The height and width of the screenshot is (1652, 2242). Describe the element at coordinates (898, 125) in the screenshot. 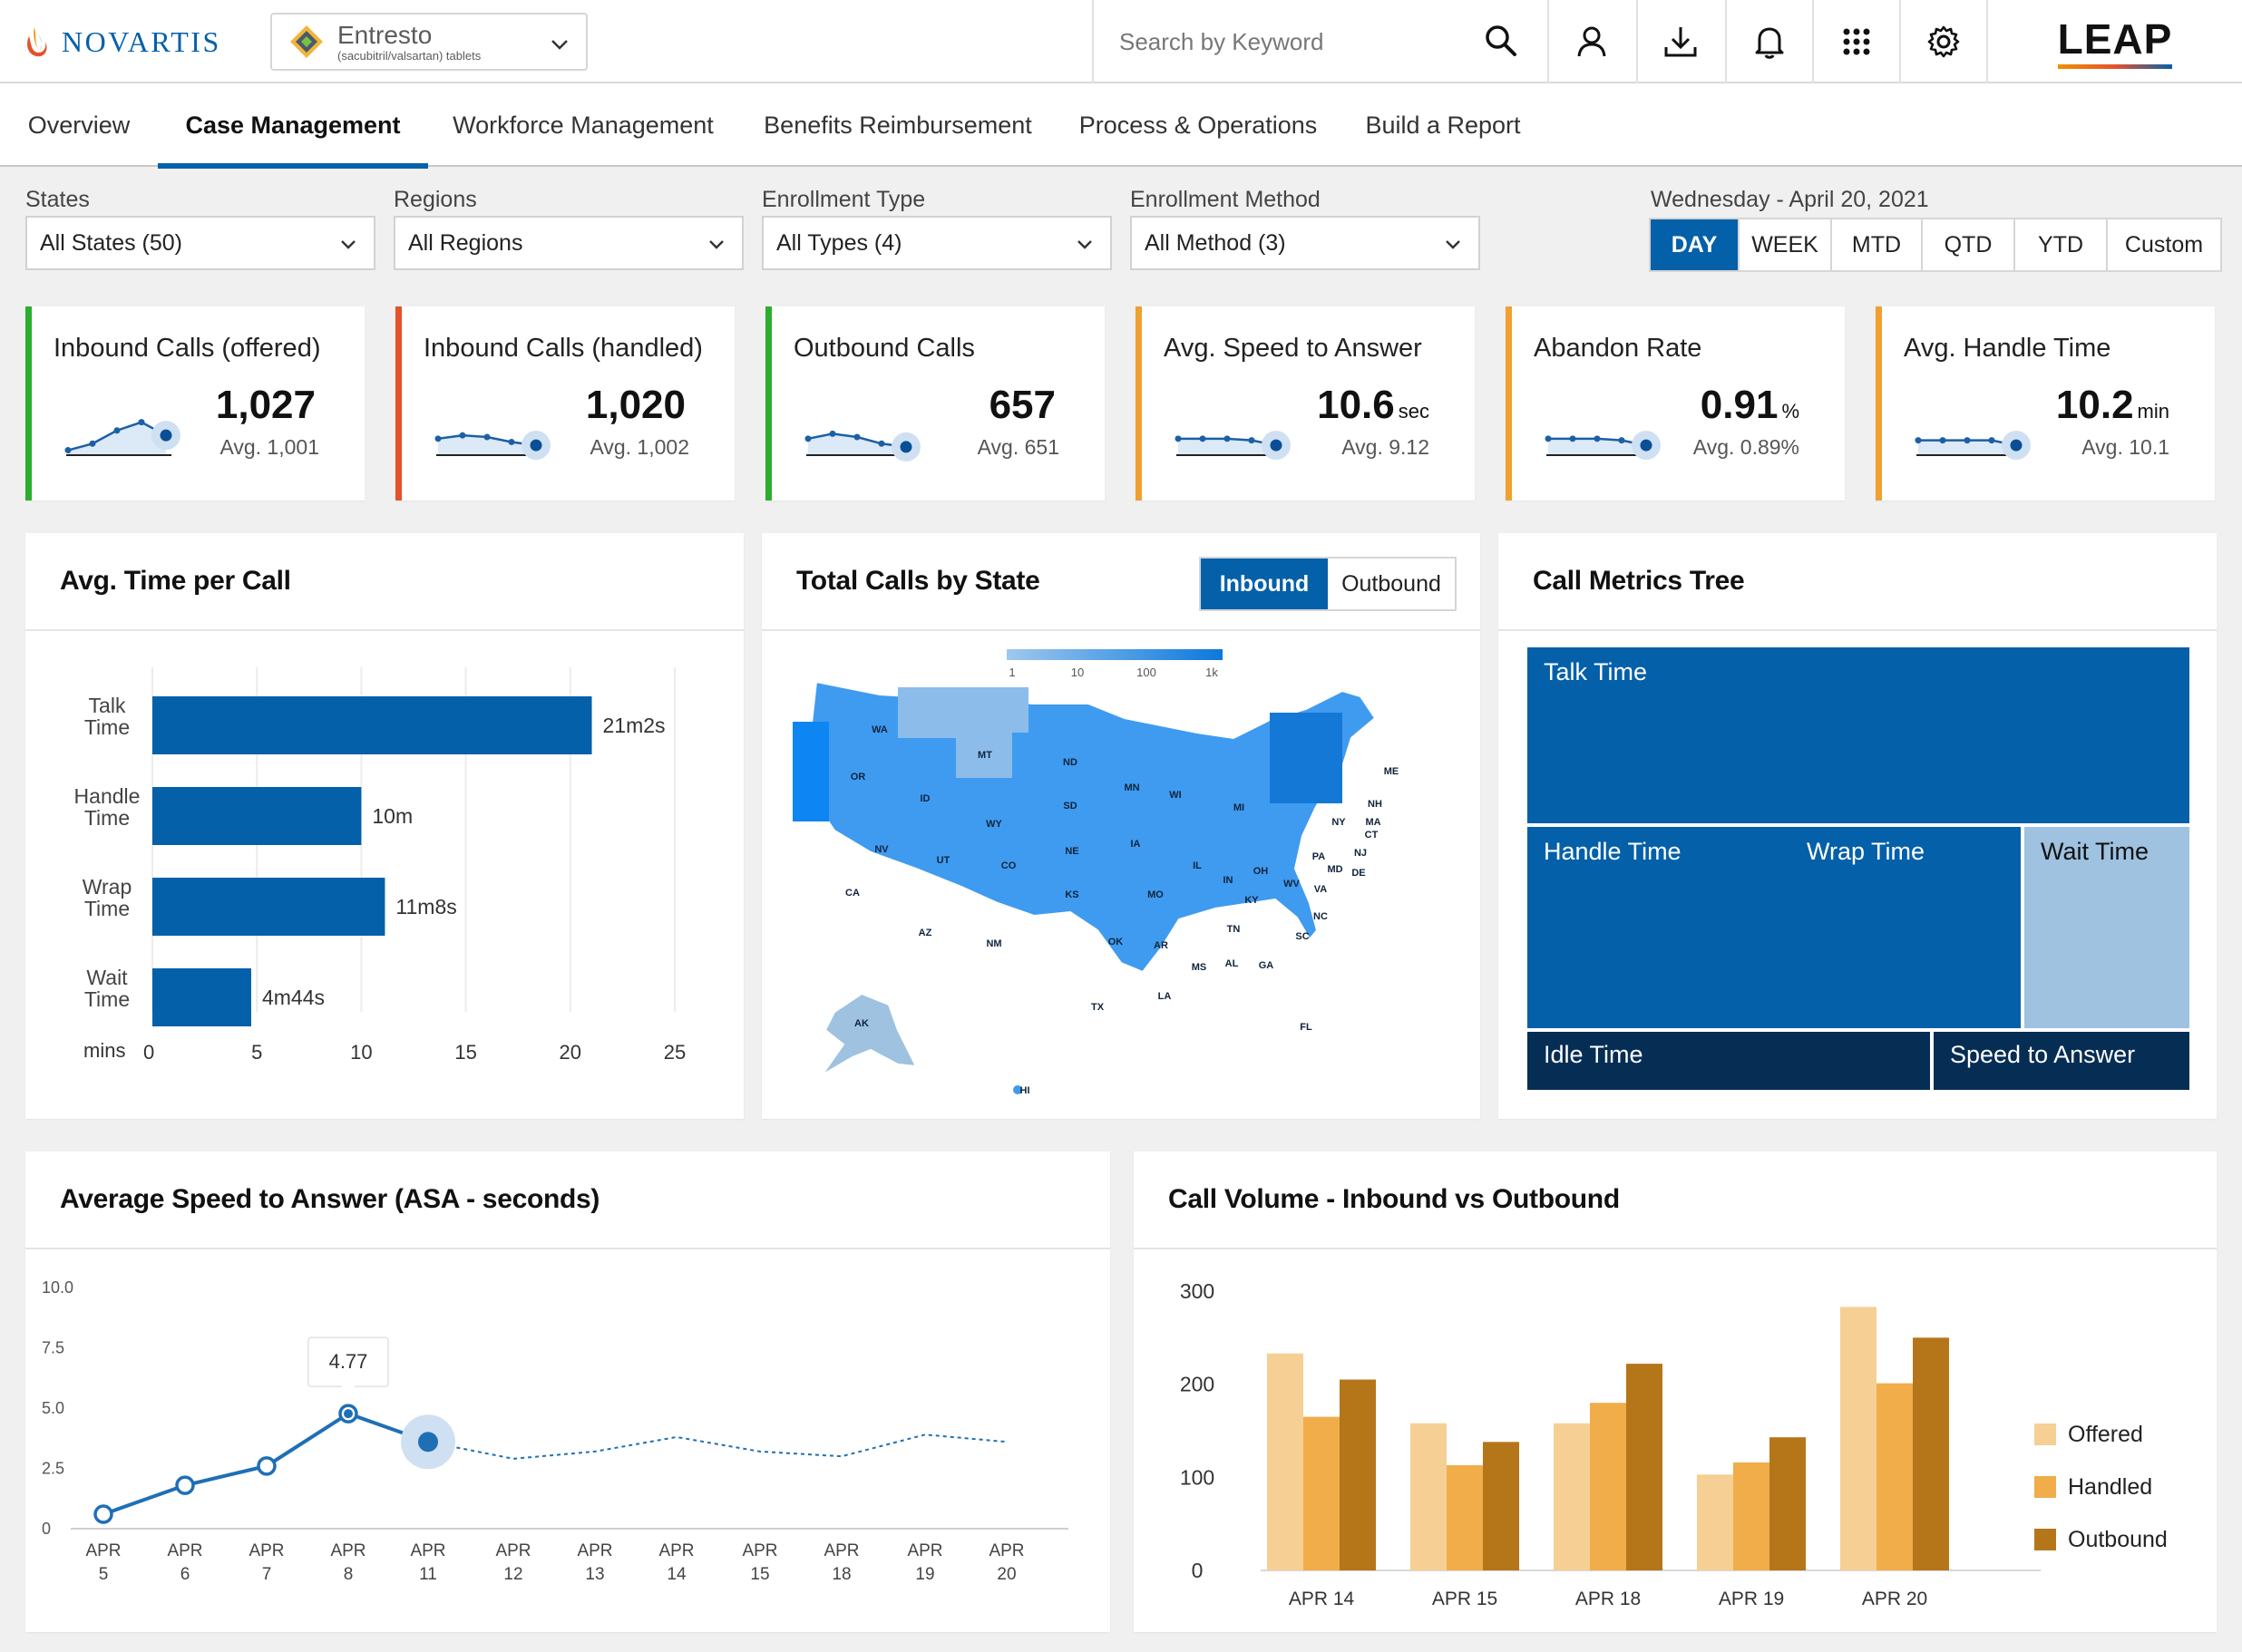

I see `tab-benefits-reimbursement: Benefits Reimbursement` at that location.